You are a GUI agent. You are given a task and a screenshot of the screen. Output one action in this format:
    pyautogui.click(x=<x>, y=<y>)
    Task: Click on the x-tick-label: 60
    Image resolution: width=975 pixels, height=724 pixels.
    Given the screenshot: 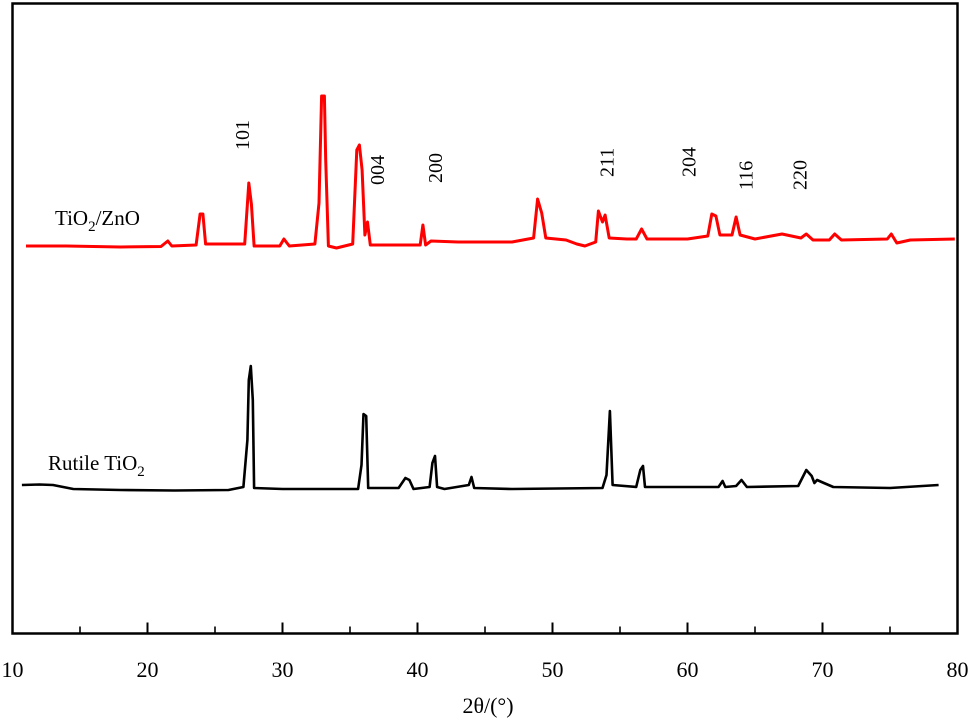 What is the action you would take?
    pyautogui.click(x=688, y=669)
    